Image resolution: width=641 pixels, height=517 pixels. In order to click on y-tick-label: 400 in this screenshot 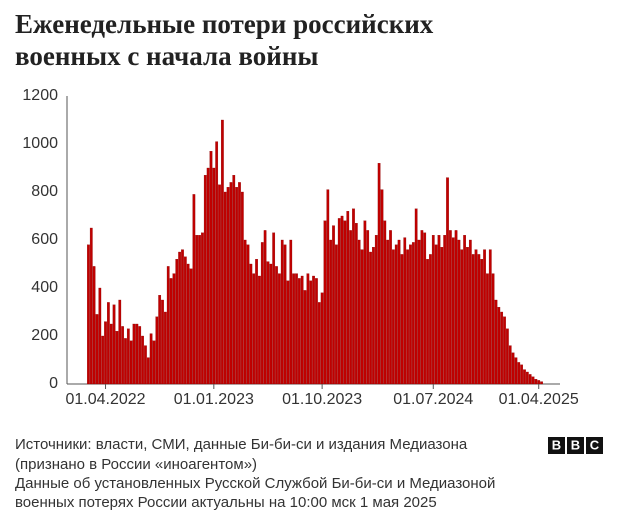, I will do `click(44, 287)`.